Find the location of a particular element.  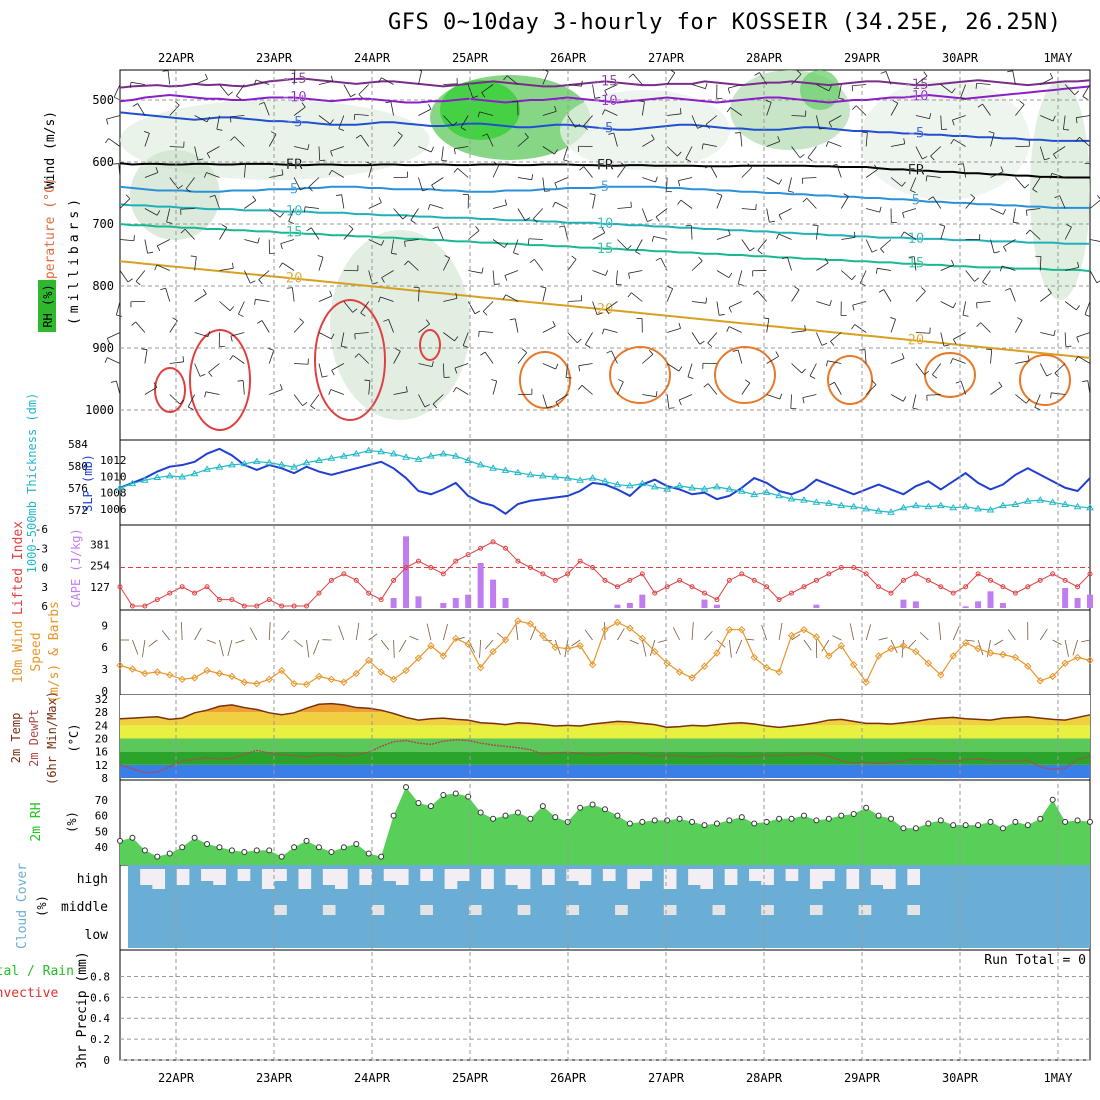

cloud-unit: (%) is located at coordinates (42, 906).